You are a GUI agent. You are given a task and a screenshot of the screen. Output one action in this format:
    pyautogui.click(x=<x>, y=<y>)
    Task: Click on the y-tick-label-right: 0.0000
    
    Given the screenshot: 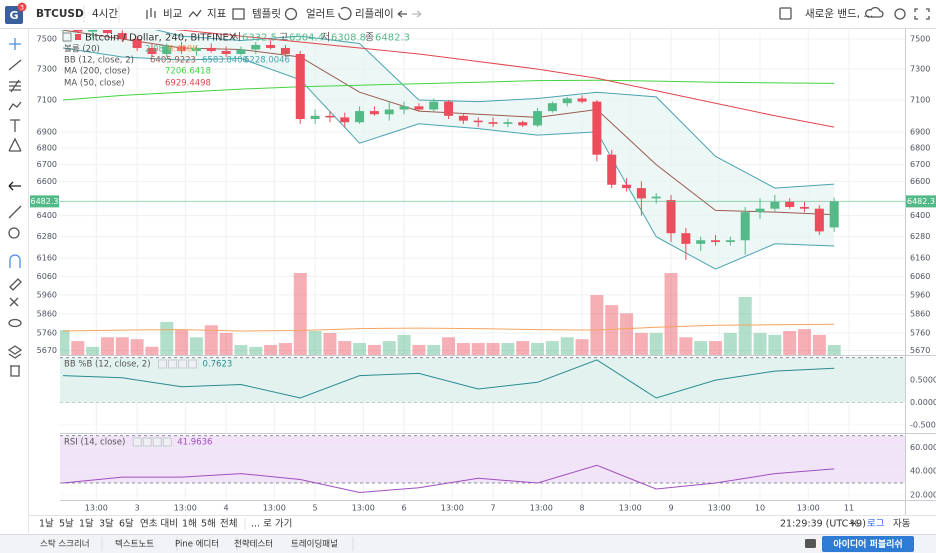 What is the action you would take?
    pyautogui.click(x=923, y=402)
    